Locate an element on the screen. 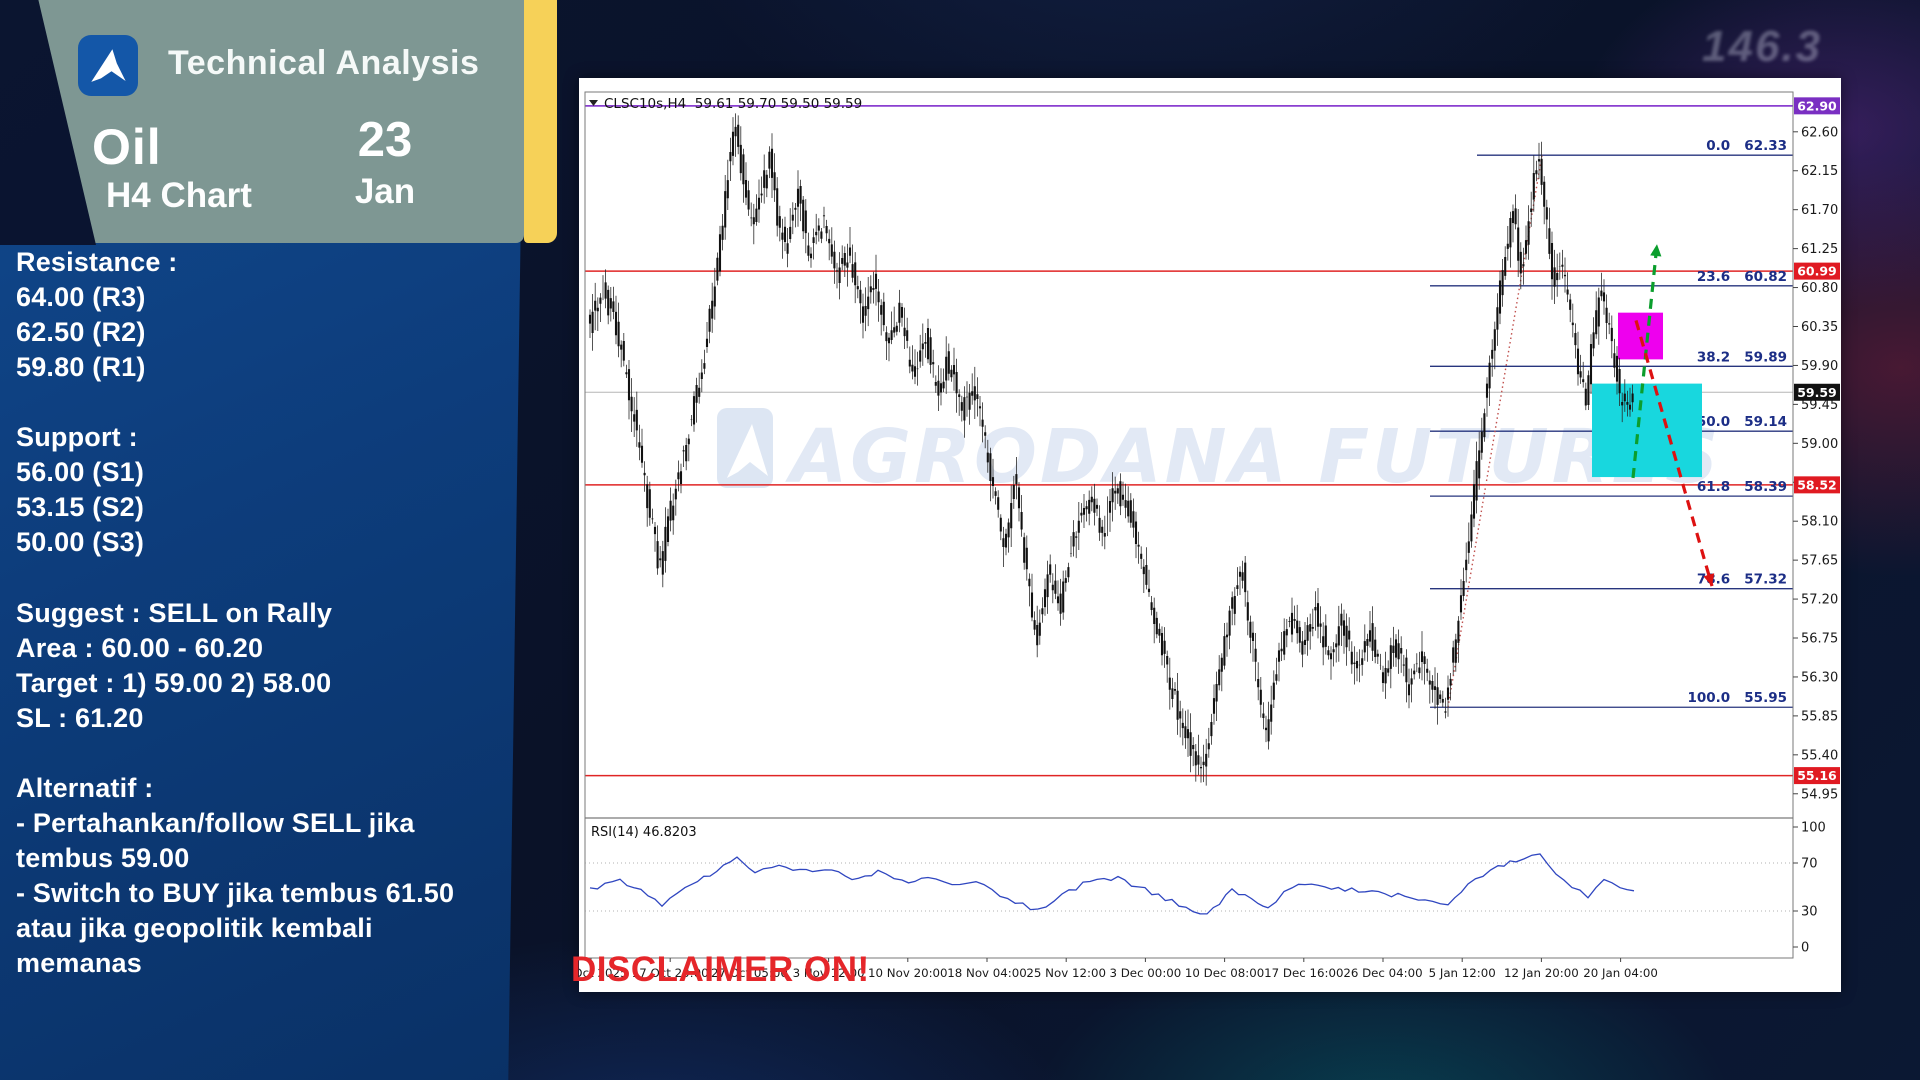 This screenshot has width=1920, height=1080. background-ticker-number: 146.3 is located at coordinates (1762, 46).